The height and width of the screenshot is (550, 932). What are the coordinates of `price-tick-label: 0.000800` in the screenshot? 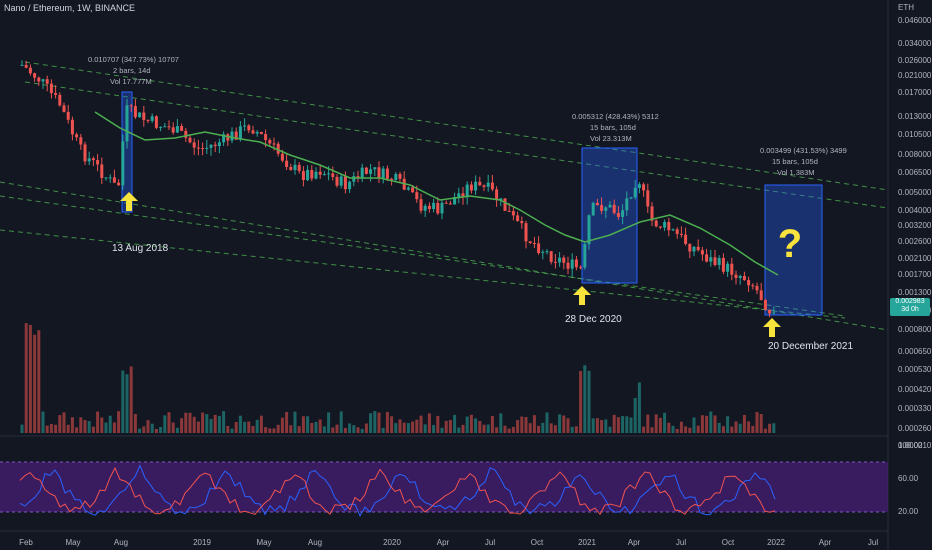 It's located at (915, 329).